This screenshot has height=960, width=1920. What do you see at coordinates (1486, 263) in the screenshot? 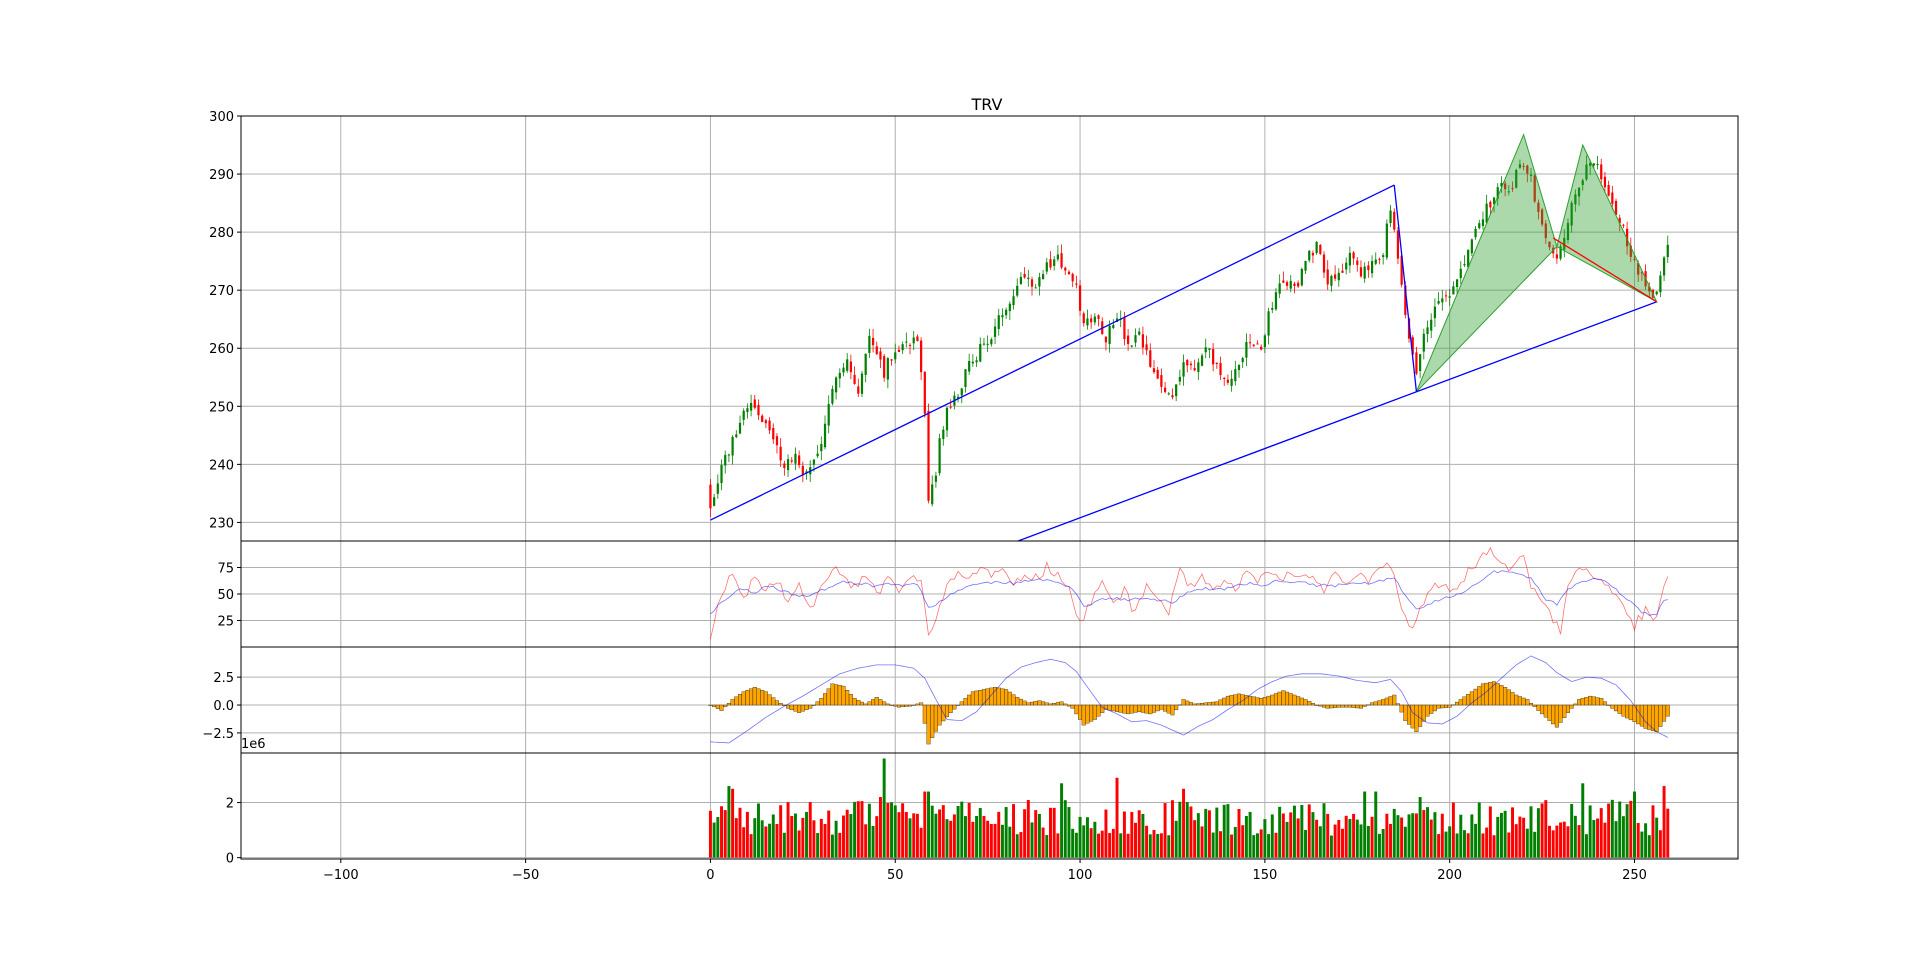
I see `harmonic-pattern-triangle` at bounding box center [1486, 263].